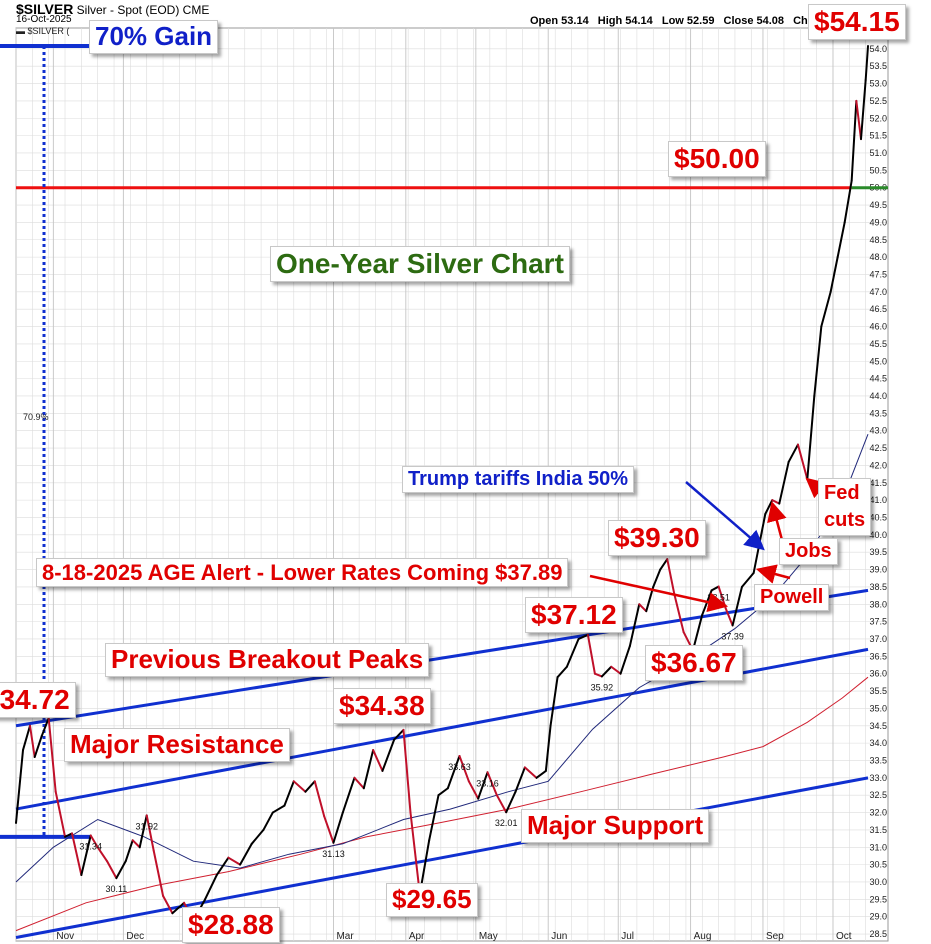 This screenshot has width=931, height=944. Describe the element at coordinates (333, 854) in the screenshot. I see `value-label: 31.13` at that location.